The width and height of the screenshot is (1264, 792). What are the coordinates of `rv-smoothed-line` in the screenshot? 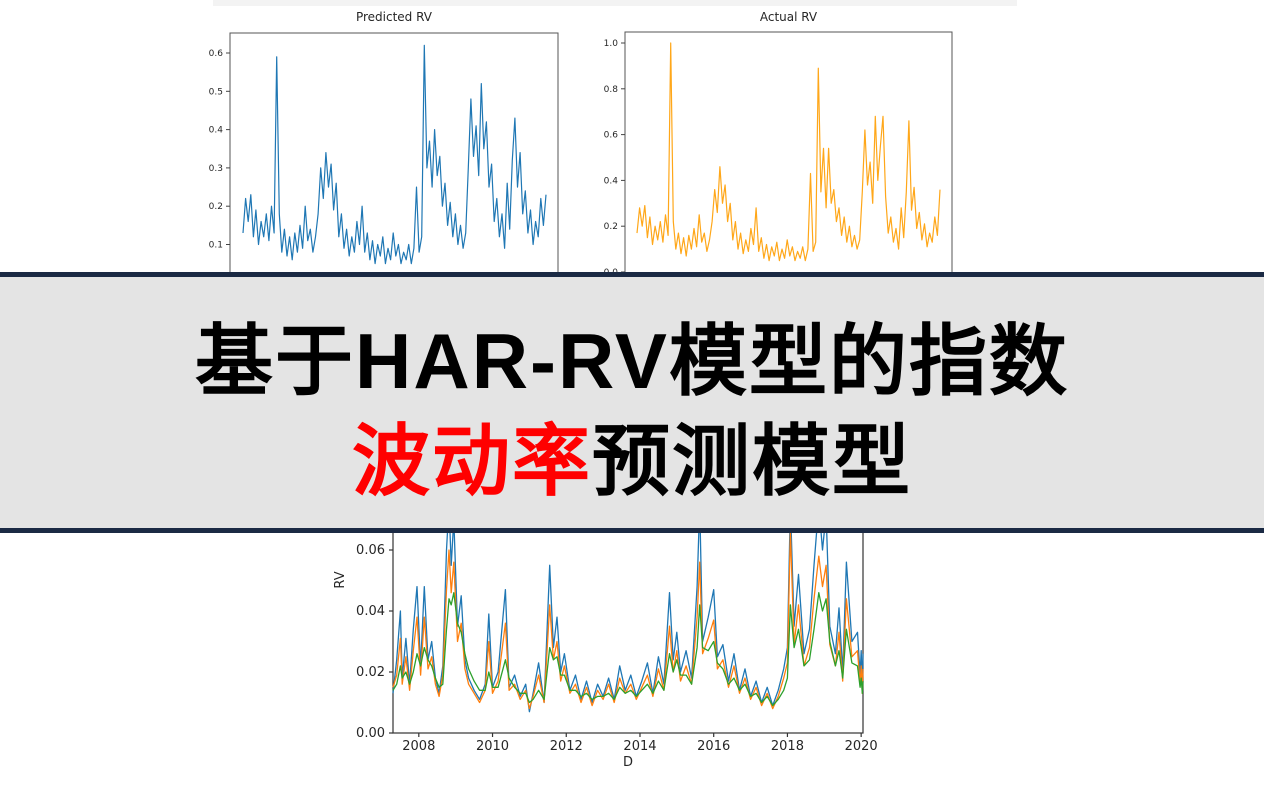 It's located at (628, 649).